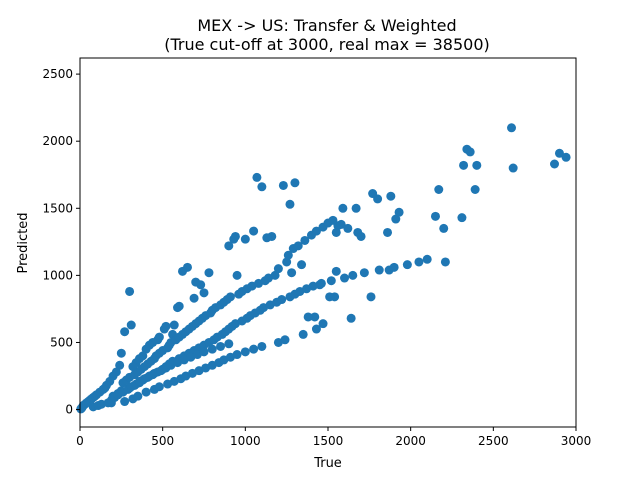 This screenshot has width=640, height=480. Describe the element at coordinates (162, 441) in the screenshot. I see `x-tick-label: 500` at that location.